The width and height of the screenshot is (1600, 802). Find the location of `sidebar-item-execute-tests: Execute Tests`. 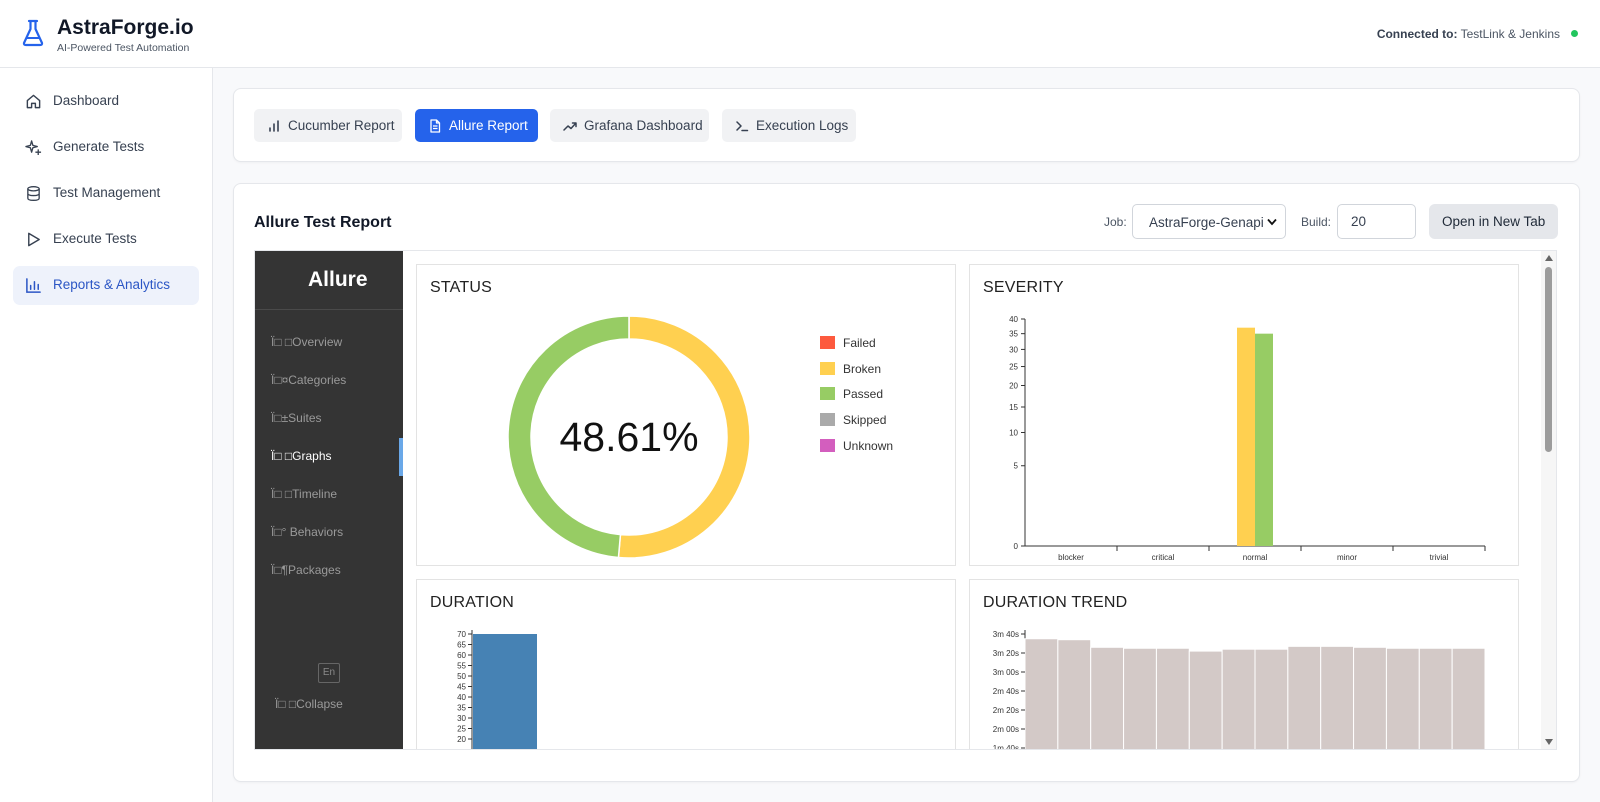

sidebar-item-execute-tests: Execute Tests is located at coordinates (106, 239).